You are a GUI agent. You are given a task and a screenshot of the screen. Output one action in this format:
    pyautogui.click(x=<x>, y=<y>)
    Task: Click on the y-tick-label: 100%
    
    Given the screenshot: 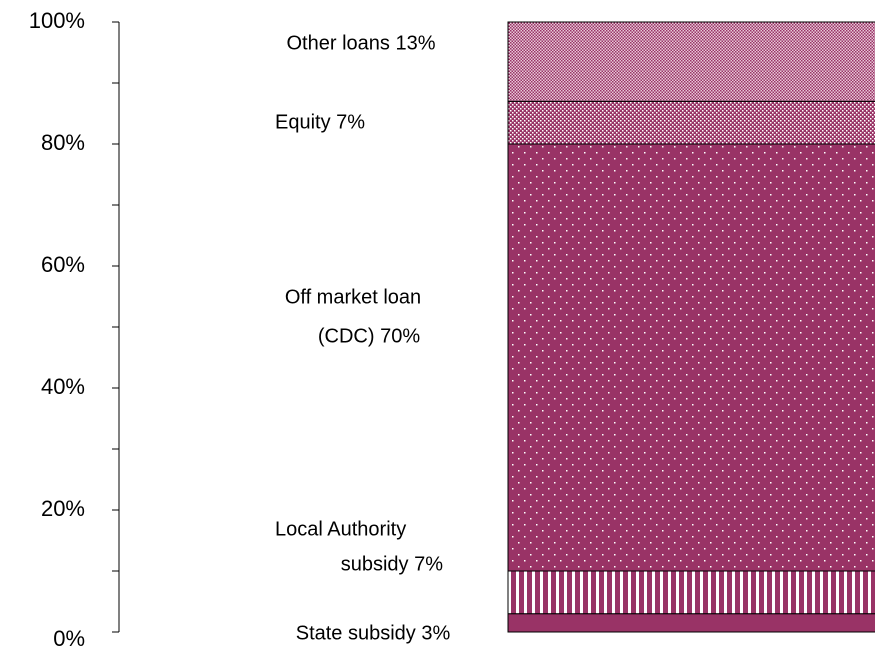 What is the action you would take?
    pyautogui.click(x=57, y=20)
    